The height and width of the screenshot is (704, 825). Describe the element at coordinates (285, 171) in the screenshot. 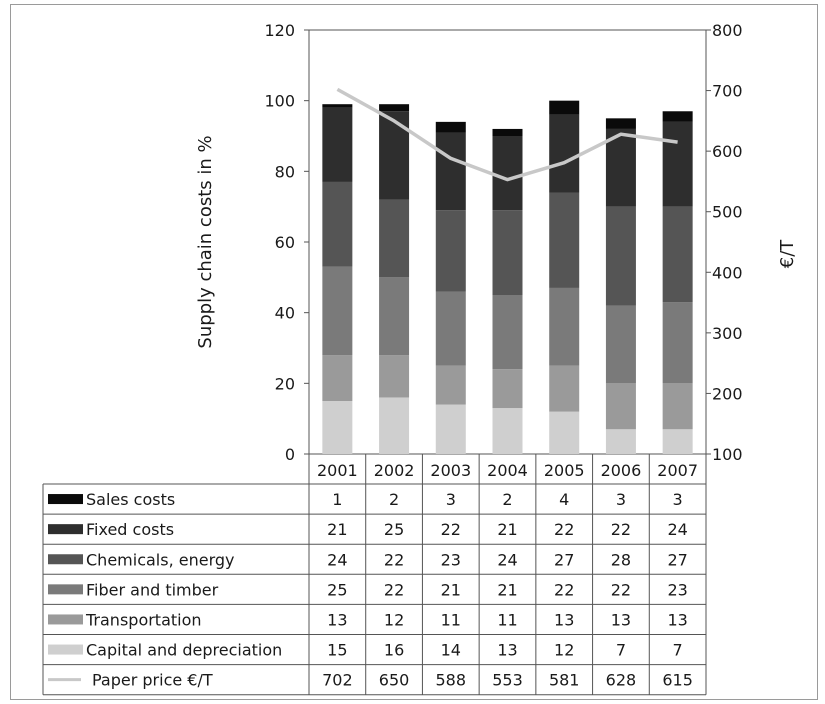

I see `y-tick-label: 80` at that location.